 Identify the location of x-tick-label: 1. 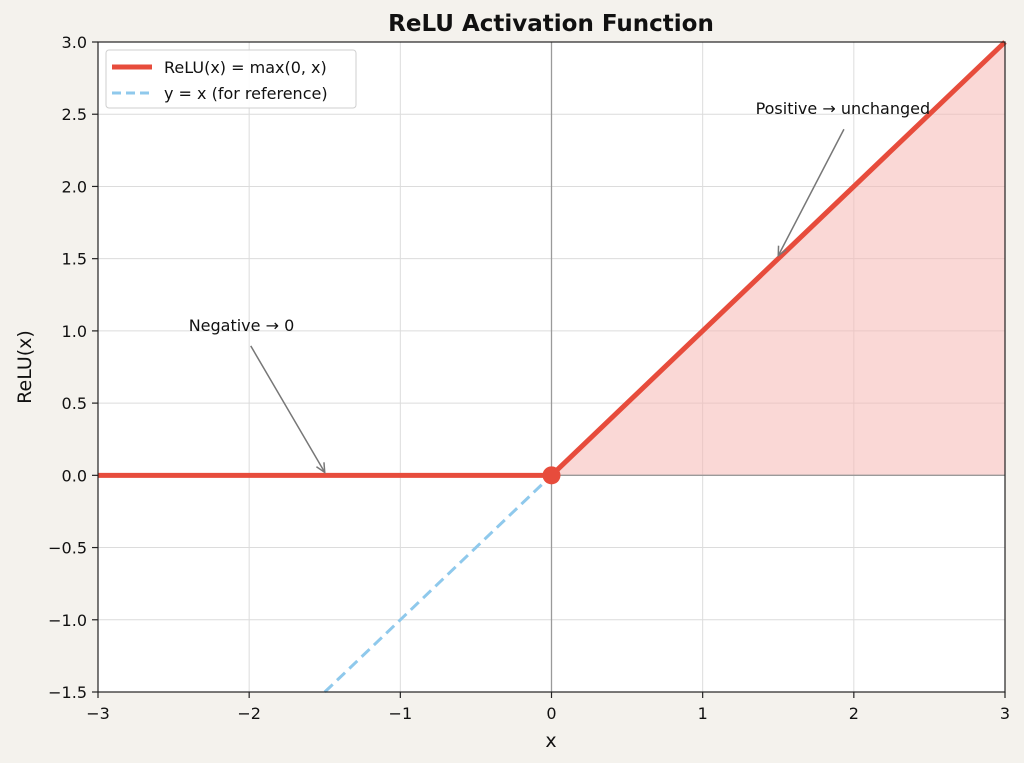
(703, 713).